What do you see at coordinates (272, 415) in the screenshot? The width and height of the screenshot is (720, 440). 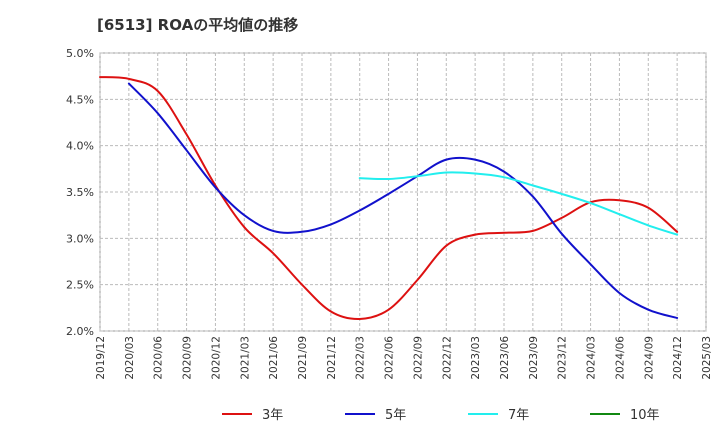 I see `legend-label: 3年` at bounding box center [272, 415].